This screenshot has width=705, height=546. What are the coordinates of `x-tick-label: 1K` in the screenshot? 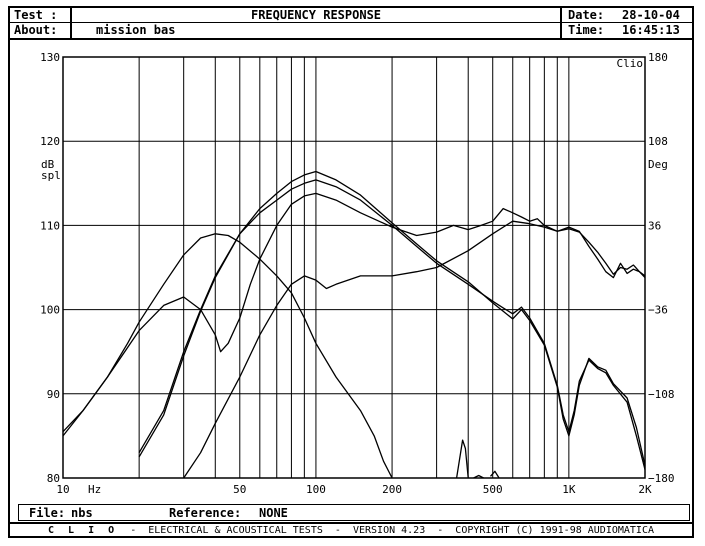 It's located at (569, 489).